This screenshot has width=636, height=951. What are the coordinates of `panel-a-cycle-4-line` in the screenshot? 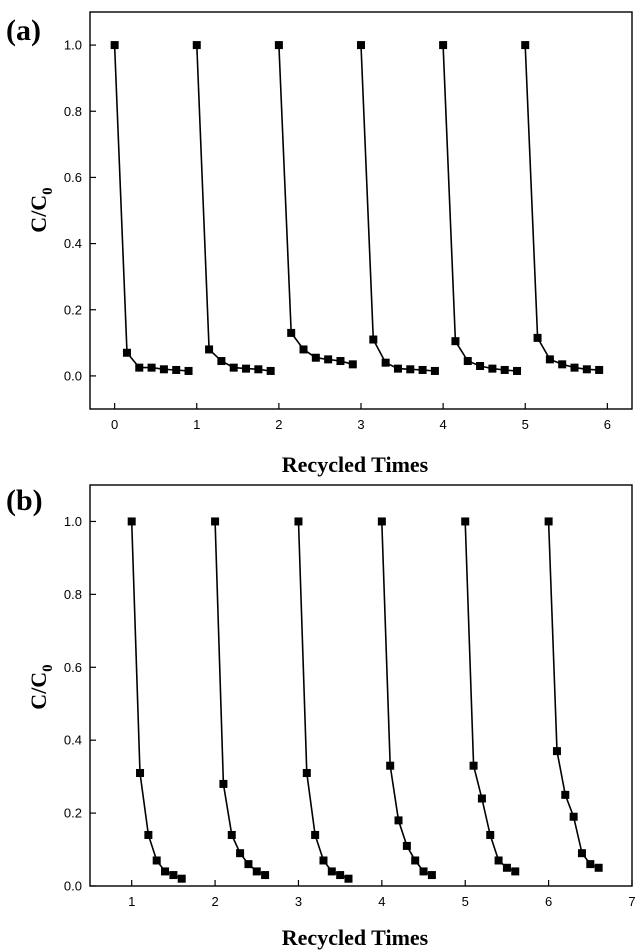 It's located at (397, 208).